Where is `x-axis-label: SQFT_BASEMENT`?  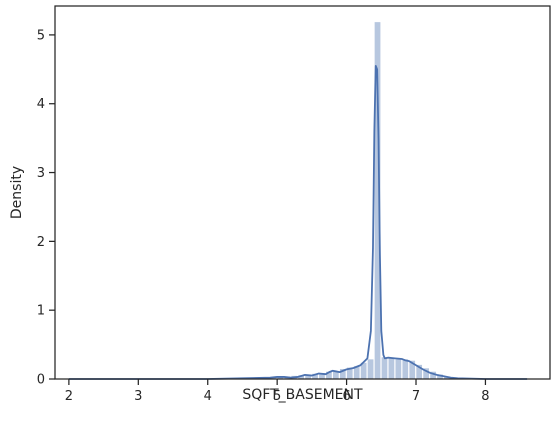
x-axis-label: SQFT_BASEMENT is located at coordinates (302, 395).